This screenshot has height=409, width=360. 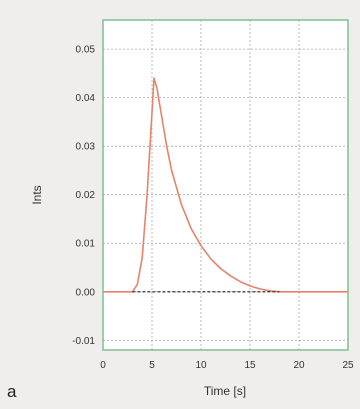 I want to click on x-tick-label: 5, so click(x=152, y=365).